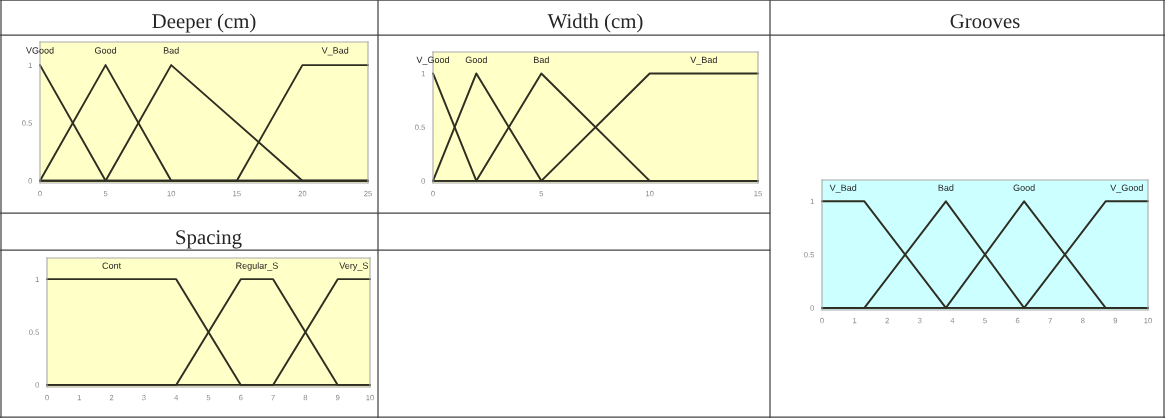  Describe the element at coordinates (595, 23) in the screenshot. I see `chart-title: Width (cm)` at that location.